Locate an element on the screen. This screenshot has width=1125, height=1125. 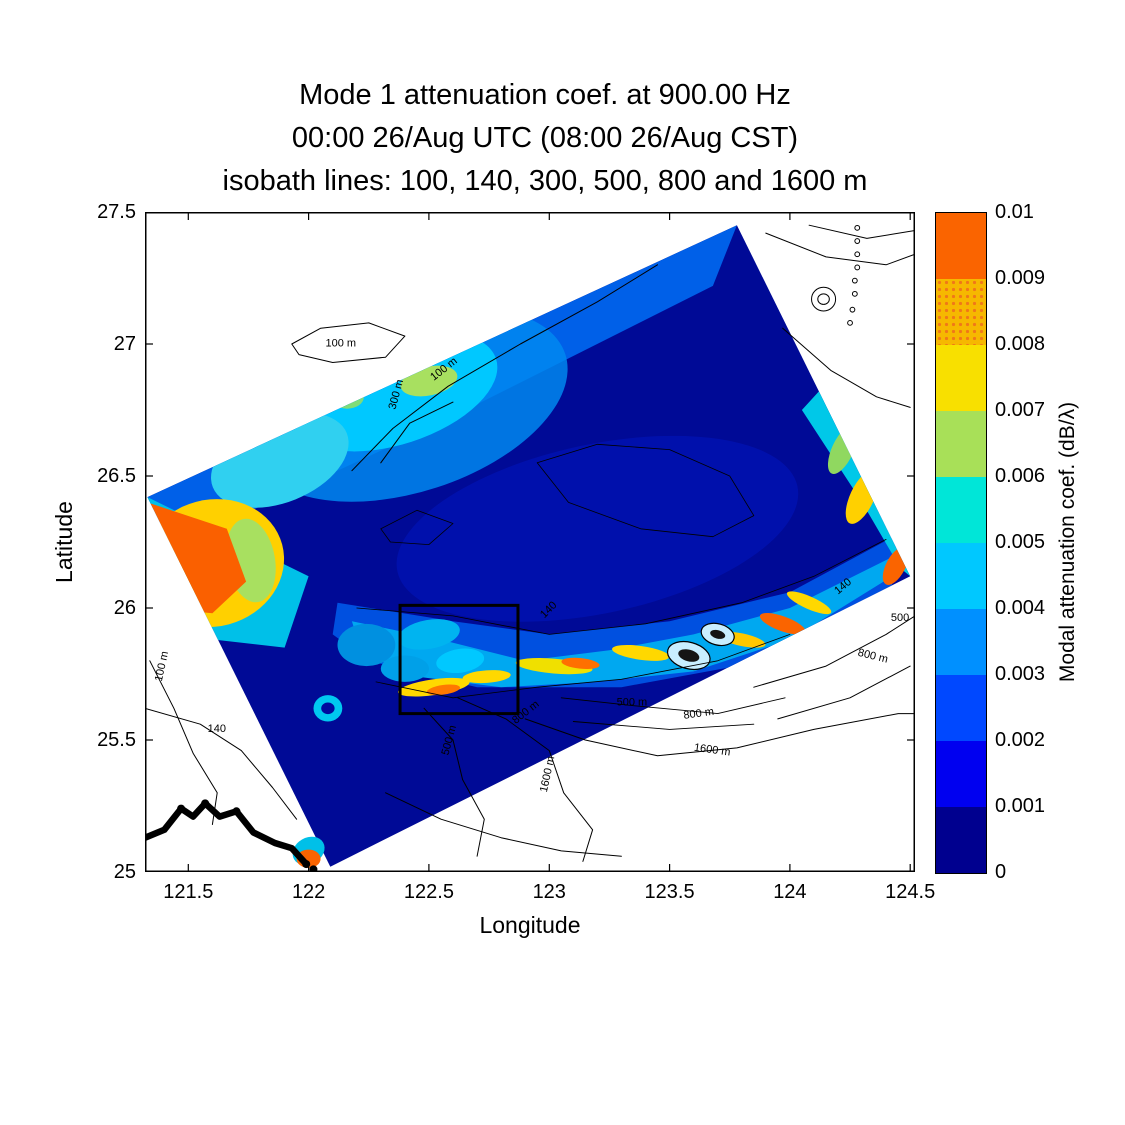
x-axis-label: Longitude is located at coordinates (530, 925).